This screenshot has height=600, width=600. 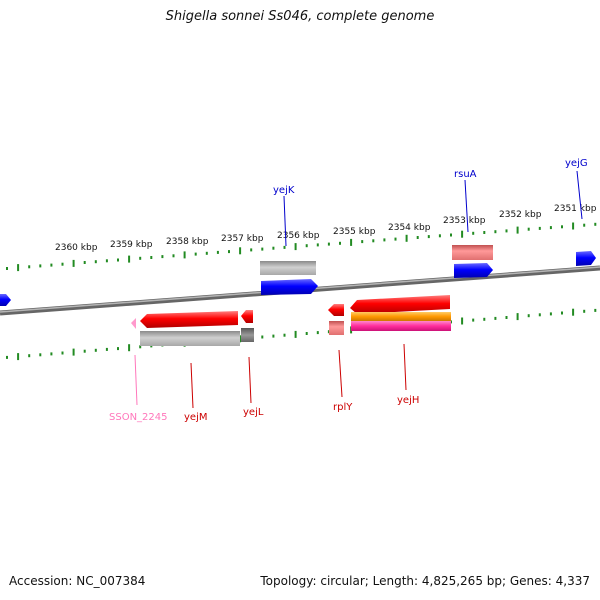 What do you see at coordinates (520, 215) in the screenshot?
I see `scale-label: 2352 kbp` at bounding box center [520, 215].